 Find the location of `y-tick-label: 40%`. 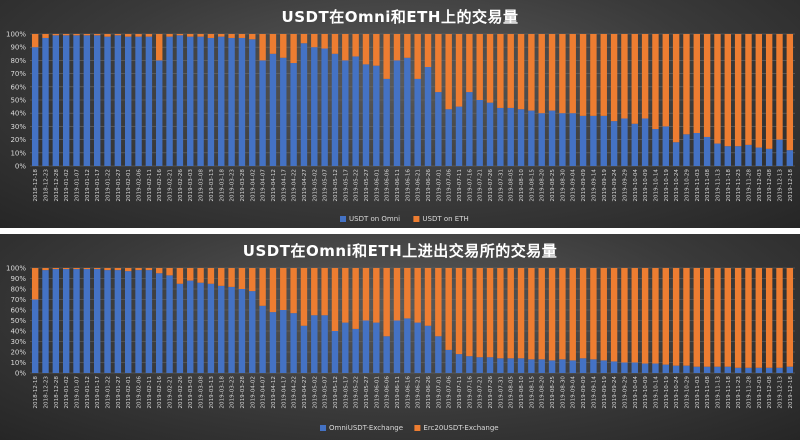

y-tick-label: 40% is located at coordinates (18, 332).